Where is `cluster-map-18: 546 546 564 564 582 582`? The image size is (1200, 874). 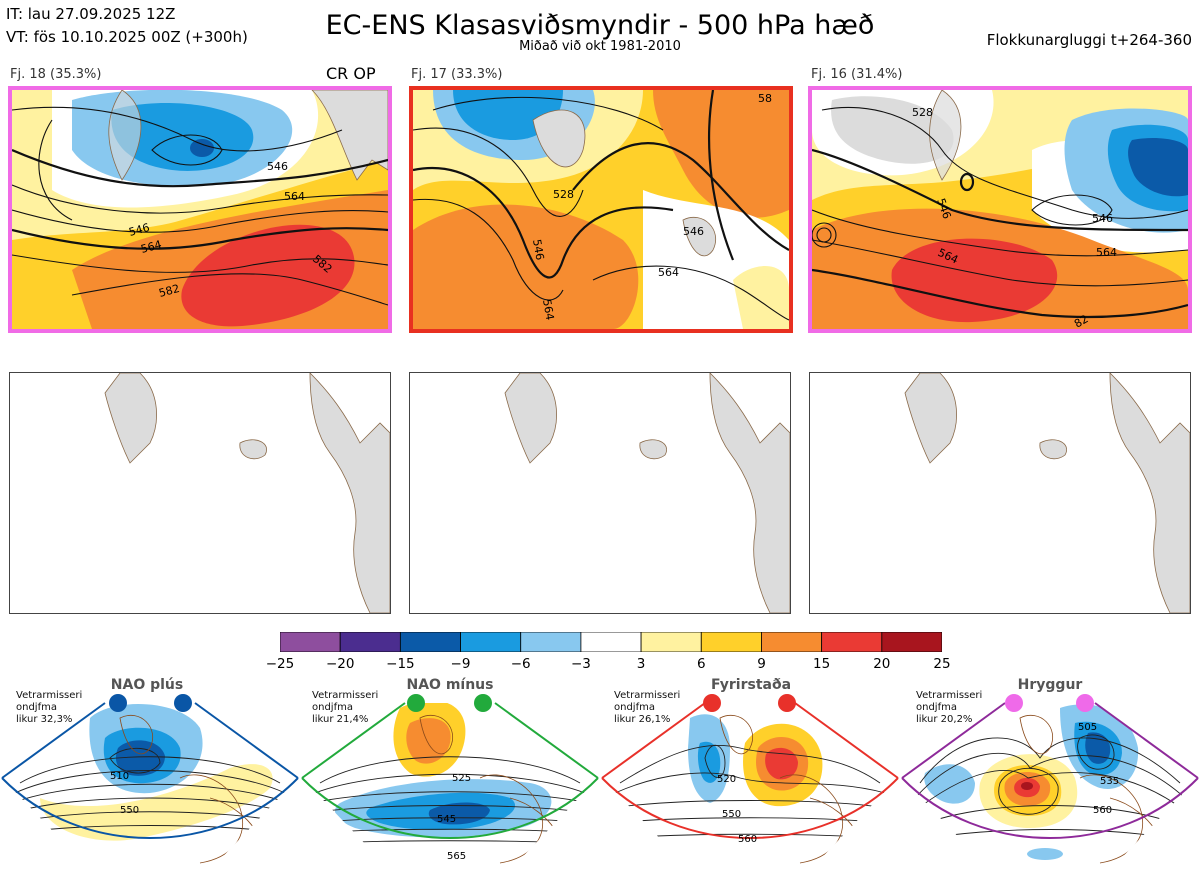
cluster-map-18: 546 546 564 564 582 582 is located at coordinates (200, 209).